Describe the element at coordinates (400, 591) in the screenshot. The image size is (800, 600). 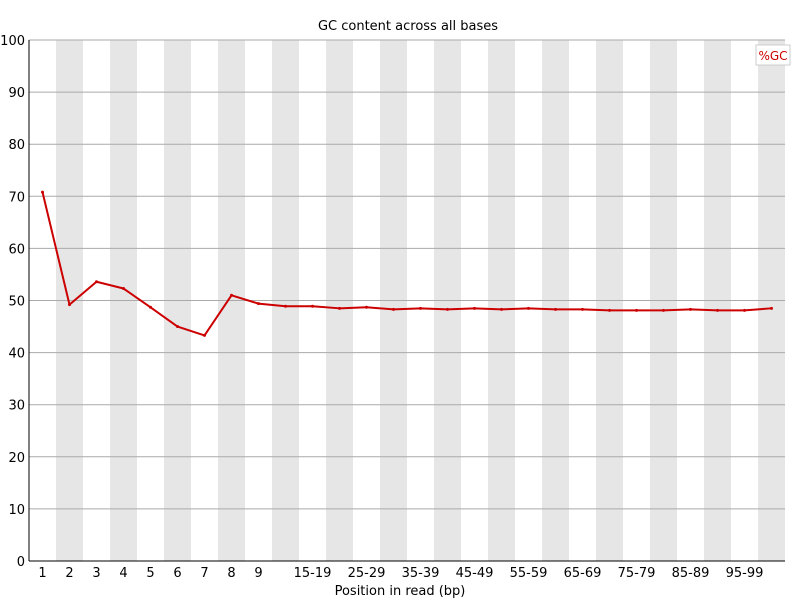
I see `x-axis-label: Position in read (bp)` at that location.